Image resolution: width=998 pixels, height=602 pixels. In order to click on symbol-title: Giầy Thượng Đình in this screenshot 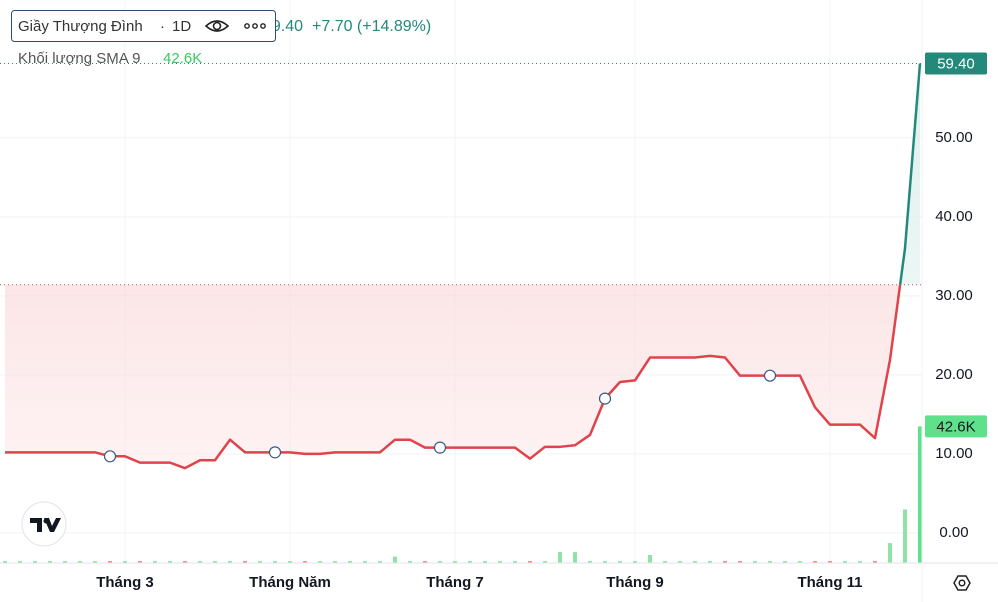, I will do `click(80, 26)`.